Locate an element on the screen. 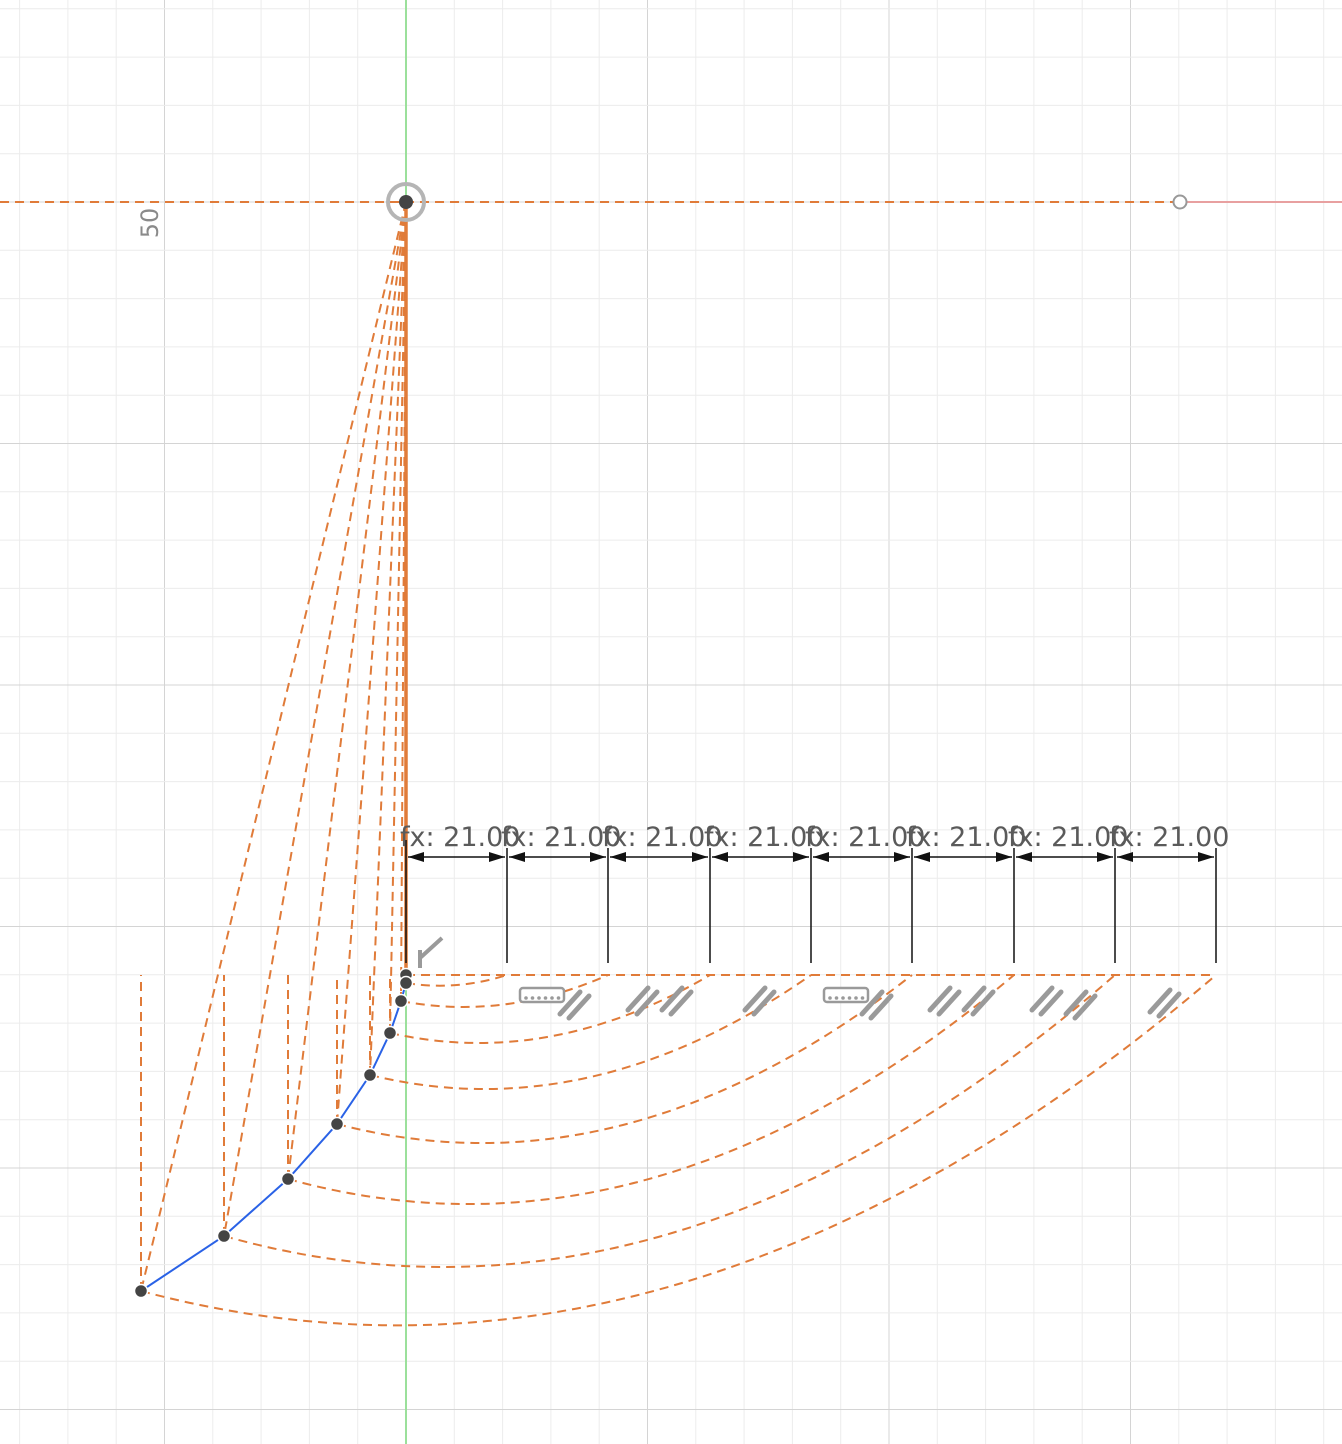  origin-point is located at coordinates (406, 202).